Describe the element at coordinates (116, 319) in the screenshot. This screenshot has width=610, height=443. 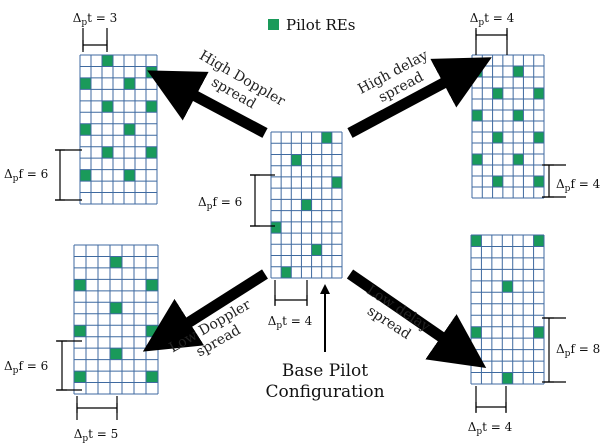
I see `low-doppler-grid` at that location.